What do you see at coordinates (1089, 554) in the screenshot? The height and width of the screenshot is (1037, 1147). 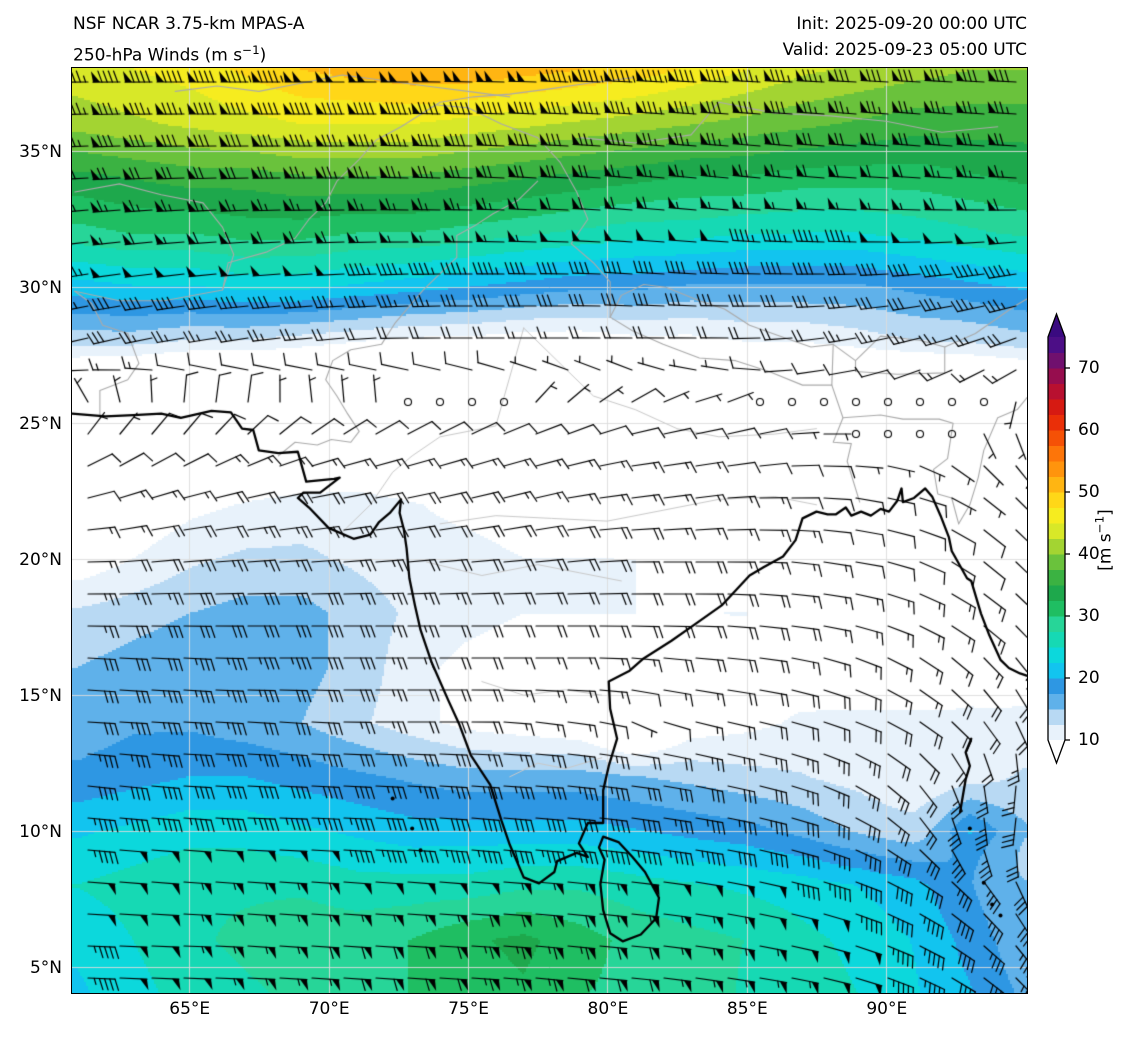 I see `colorbar-tick-label: 40` at bounding box center [1089, 554].